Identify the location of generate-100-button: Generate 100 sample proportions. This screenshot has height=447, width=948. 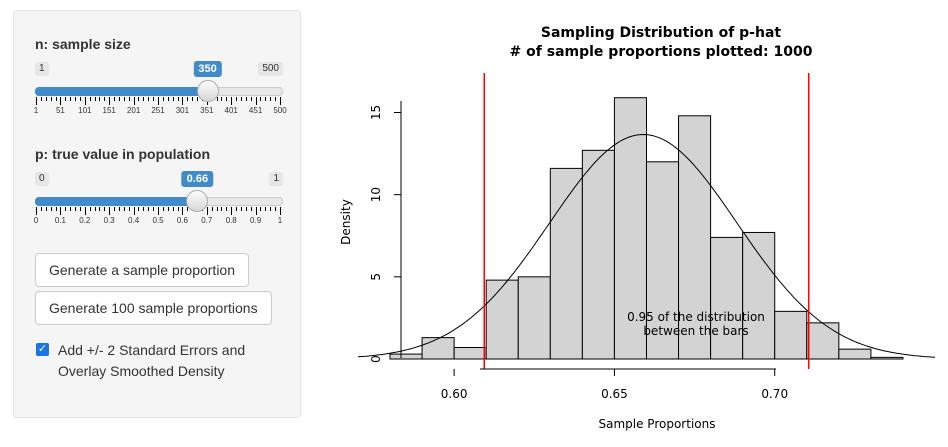
(153, 308).